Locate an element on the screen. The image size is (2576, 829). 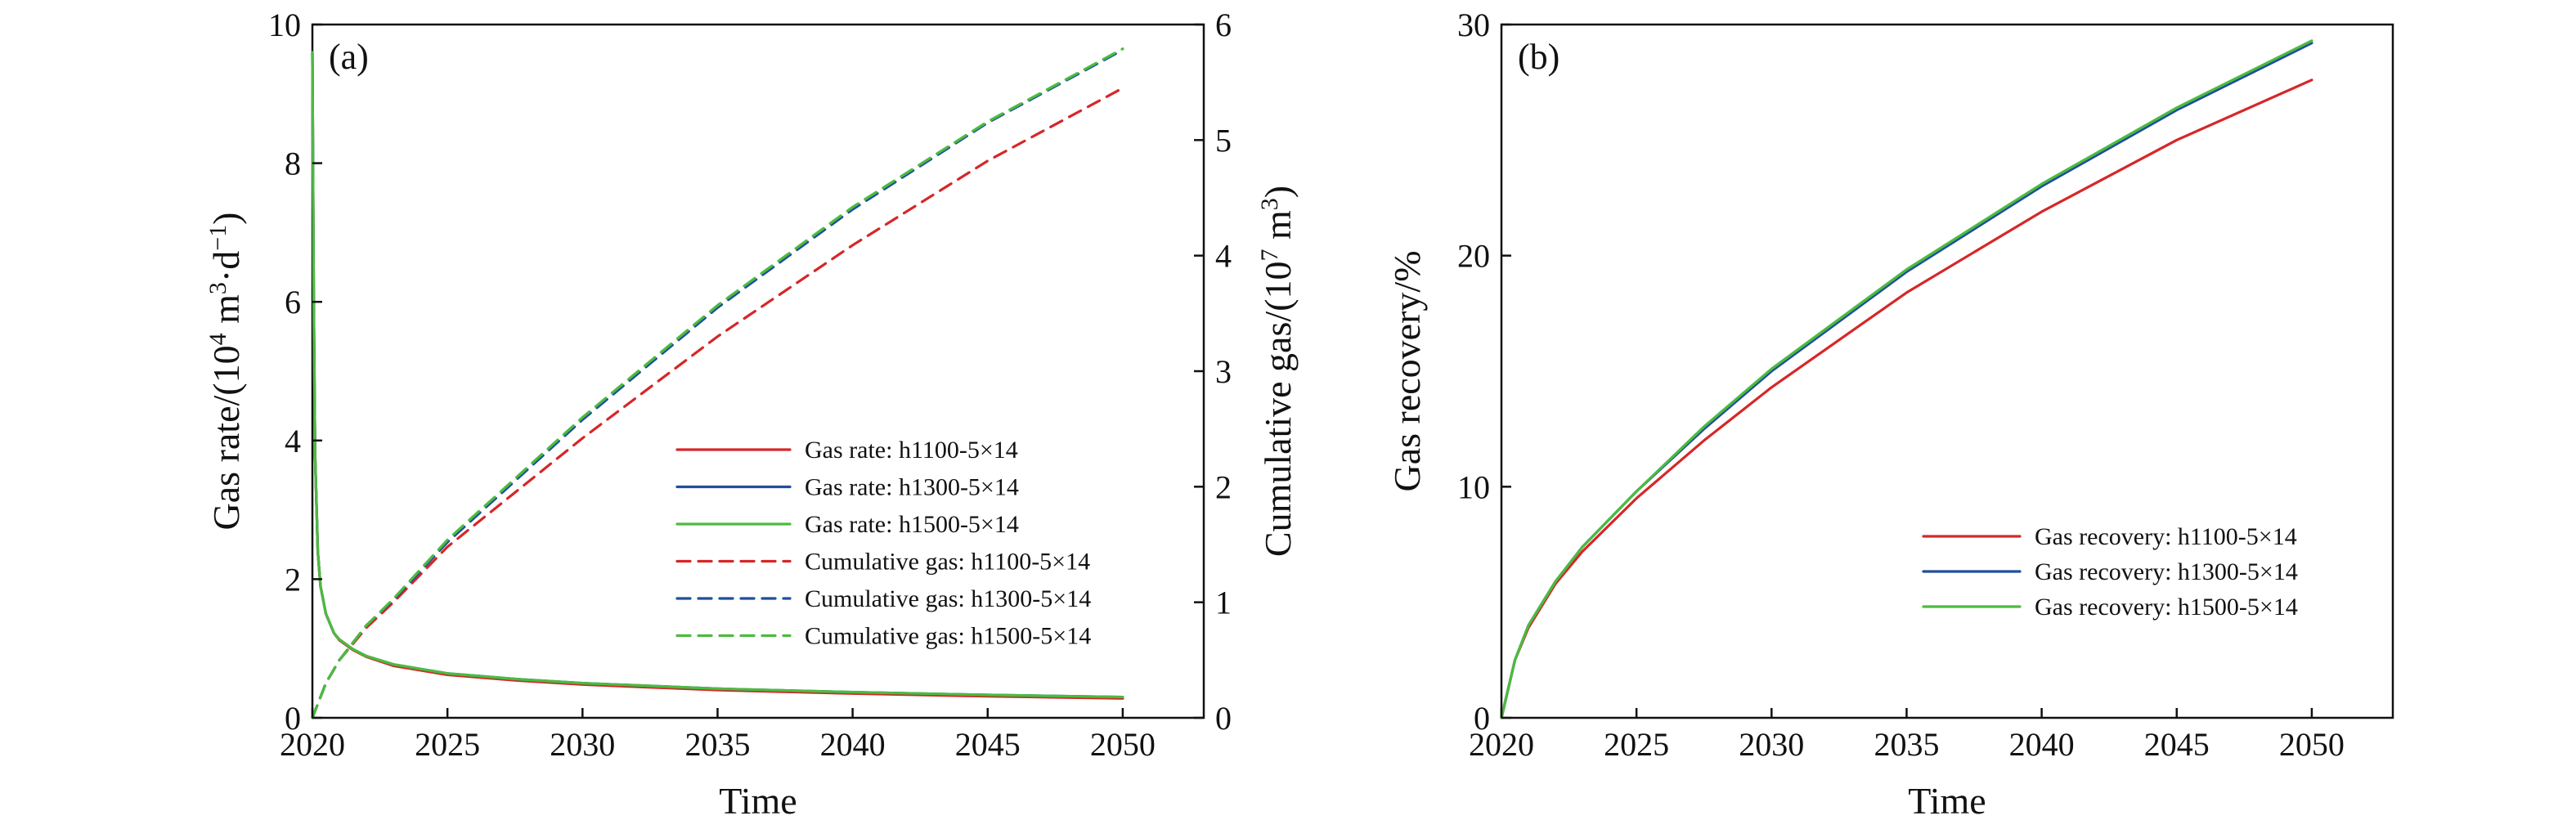
legend-entry-label: Cumulative gas: h1300-5×14 is located at coordinates (948, 598).